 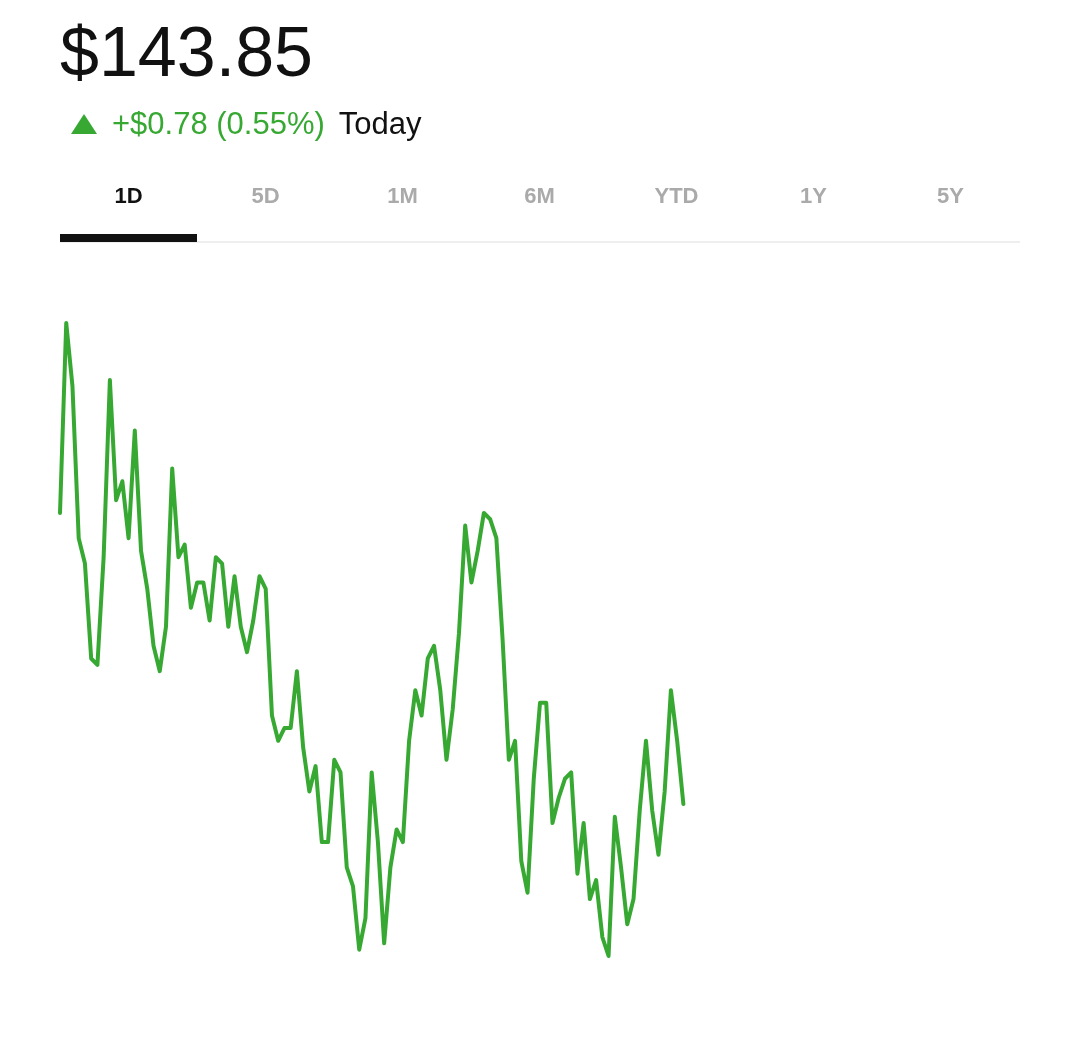 What do you see at coordinates (267, 124) in the screenshot?
I see `chart-subtitle: +$0.78 (0.55%) Today` at bounding box center [267, 124].